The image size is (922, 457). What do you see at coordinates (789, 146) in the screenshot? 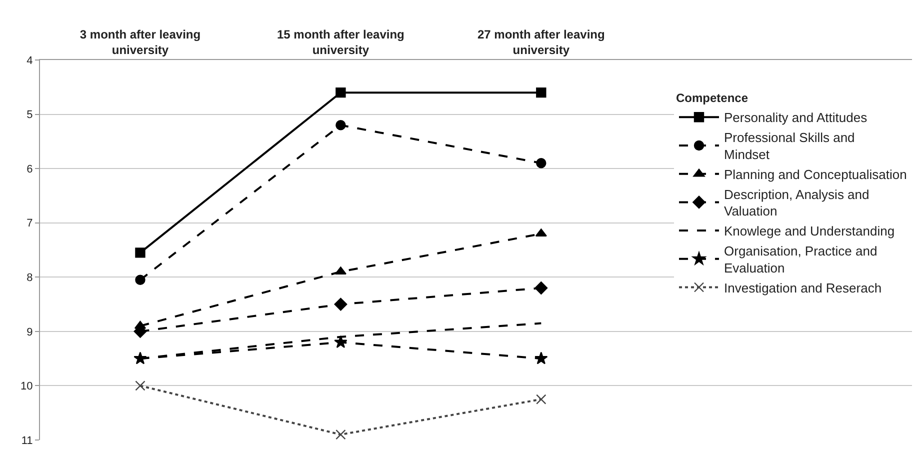
I see `legend-label: Professional Skills and Mindset` at bounding box center [789, 146].